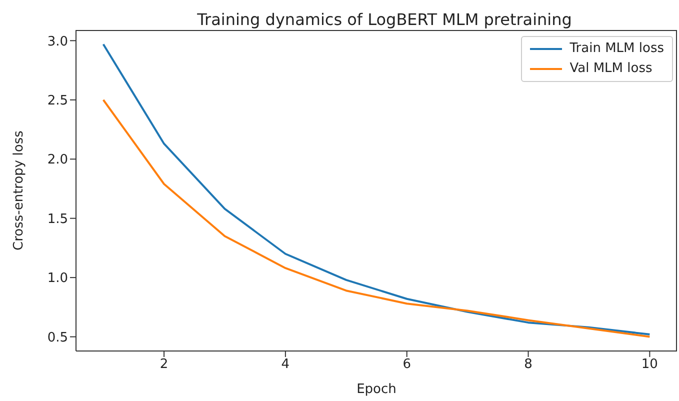 This screenshot has height=401, width=679. What do you see at coordinates (19, 190) in the screenshot?
I see `y-axis-title: Cross-entropy loss` at bounding box center [19, 190].